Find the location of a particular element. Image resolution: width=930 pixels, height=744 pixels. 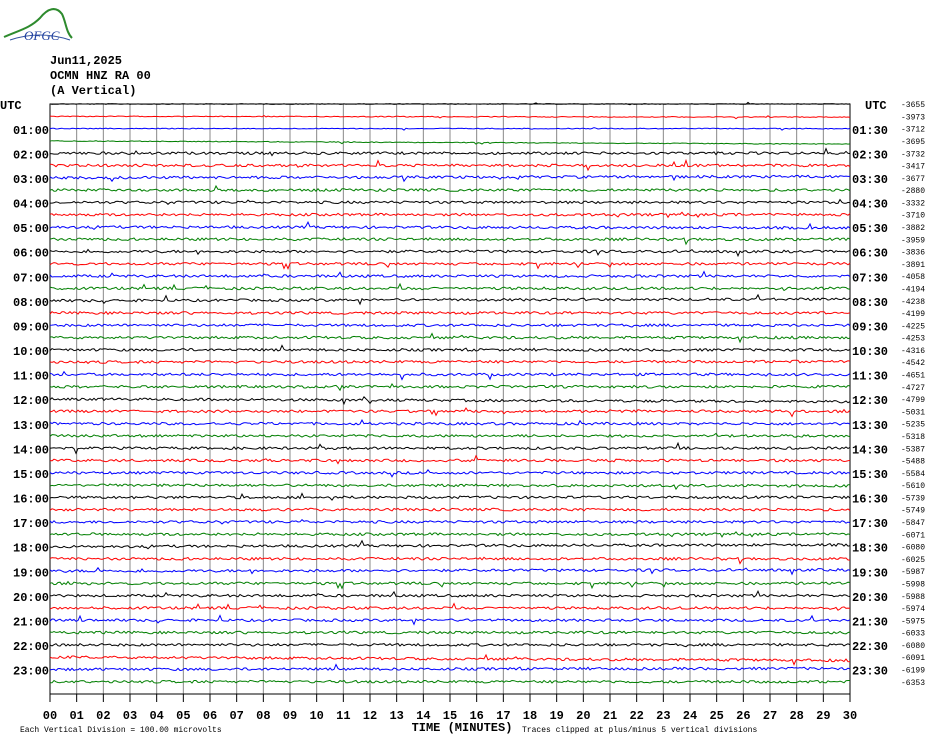

hour-label-right: 10:30 is located at coordinates (870, 352).